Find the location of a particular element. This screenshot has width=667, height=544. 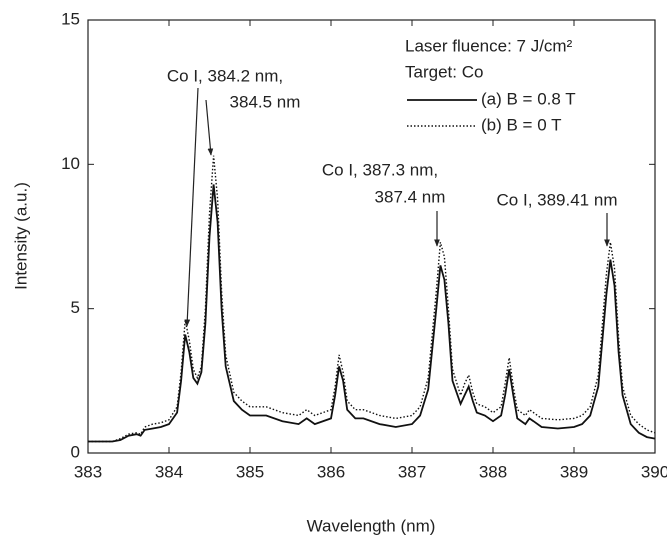

annotation: Co I, 387.3 nm, is located at coordinates (380, 169).